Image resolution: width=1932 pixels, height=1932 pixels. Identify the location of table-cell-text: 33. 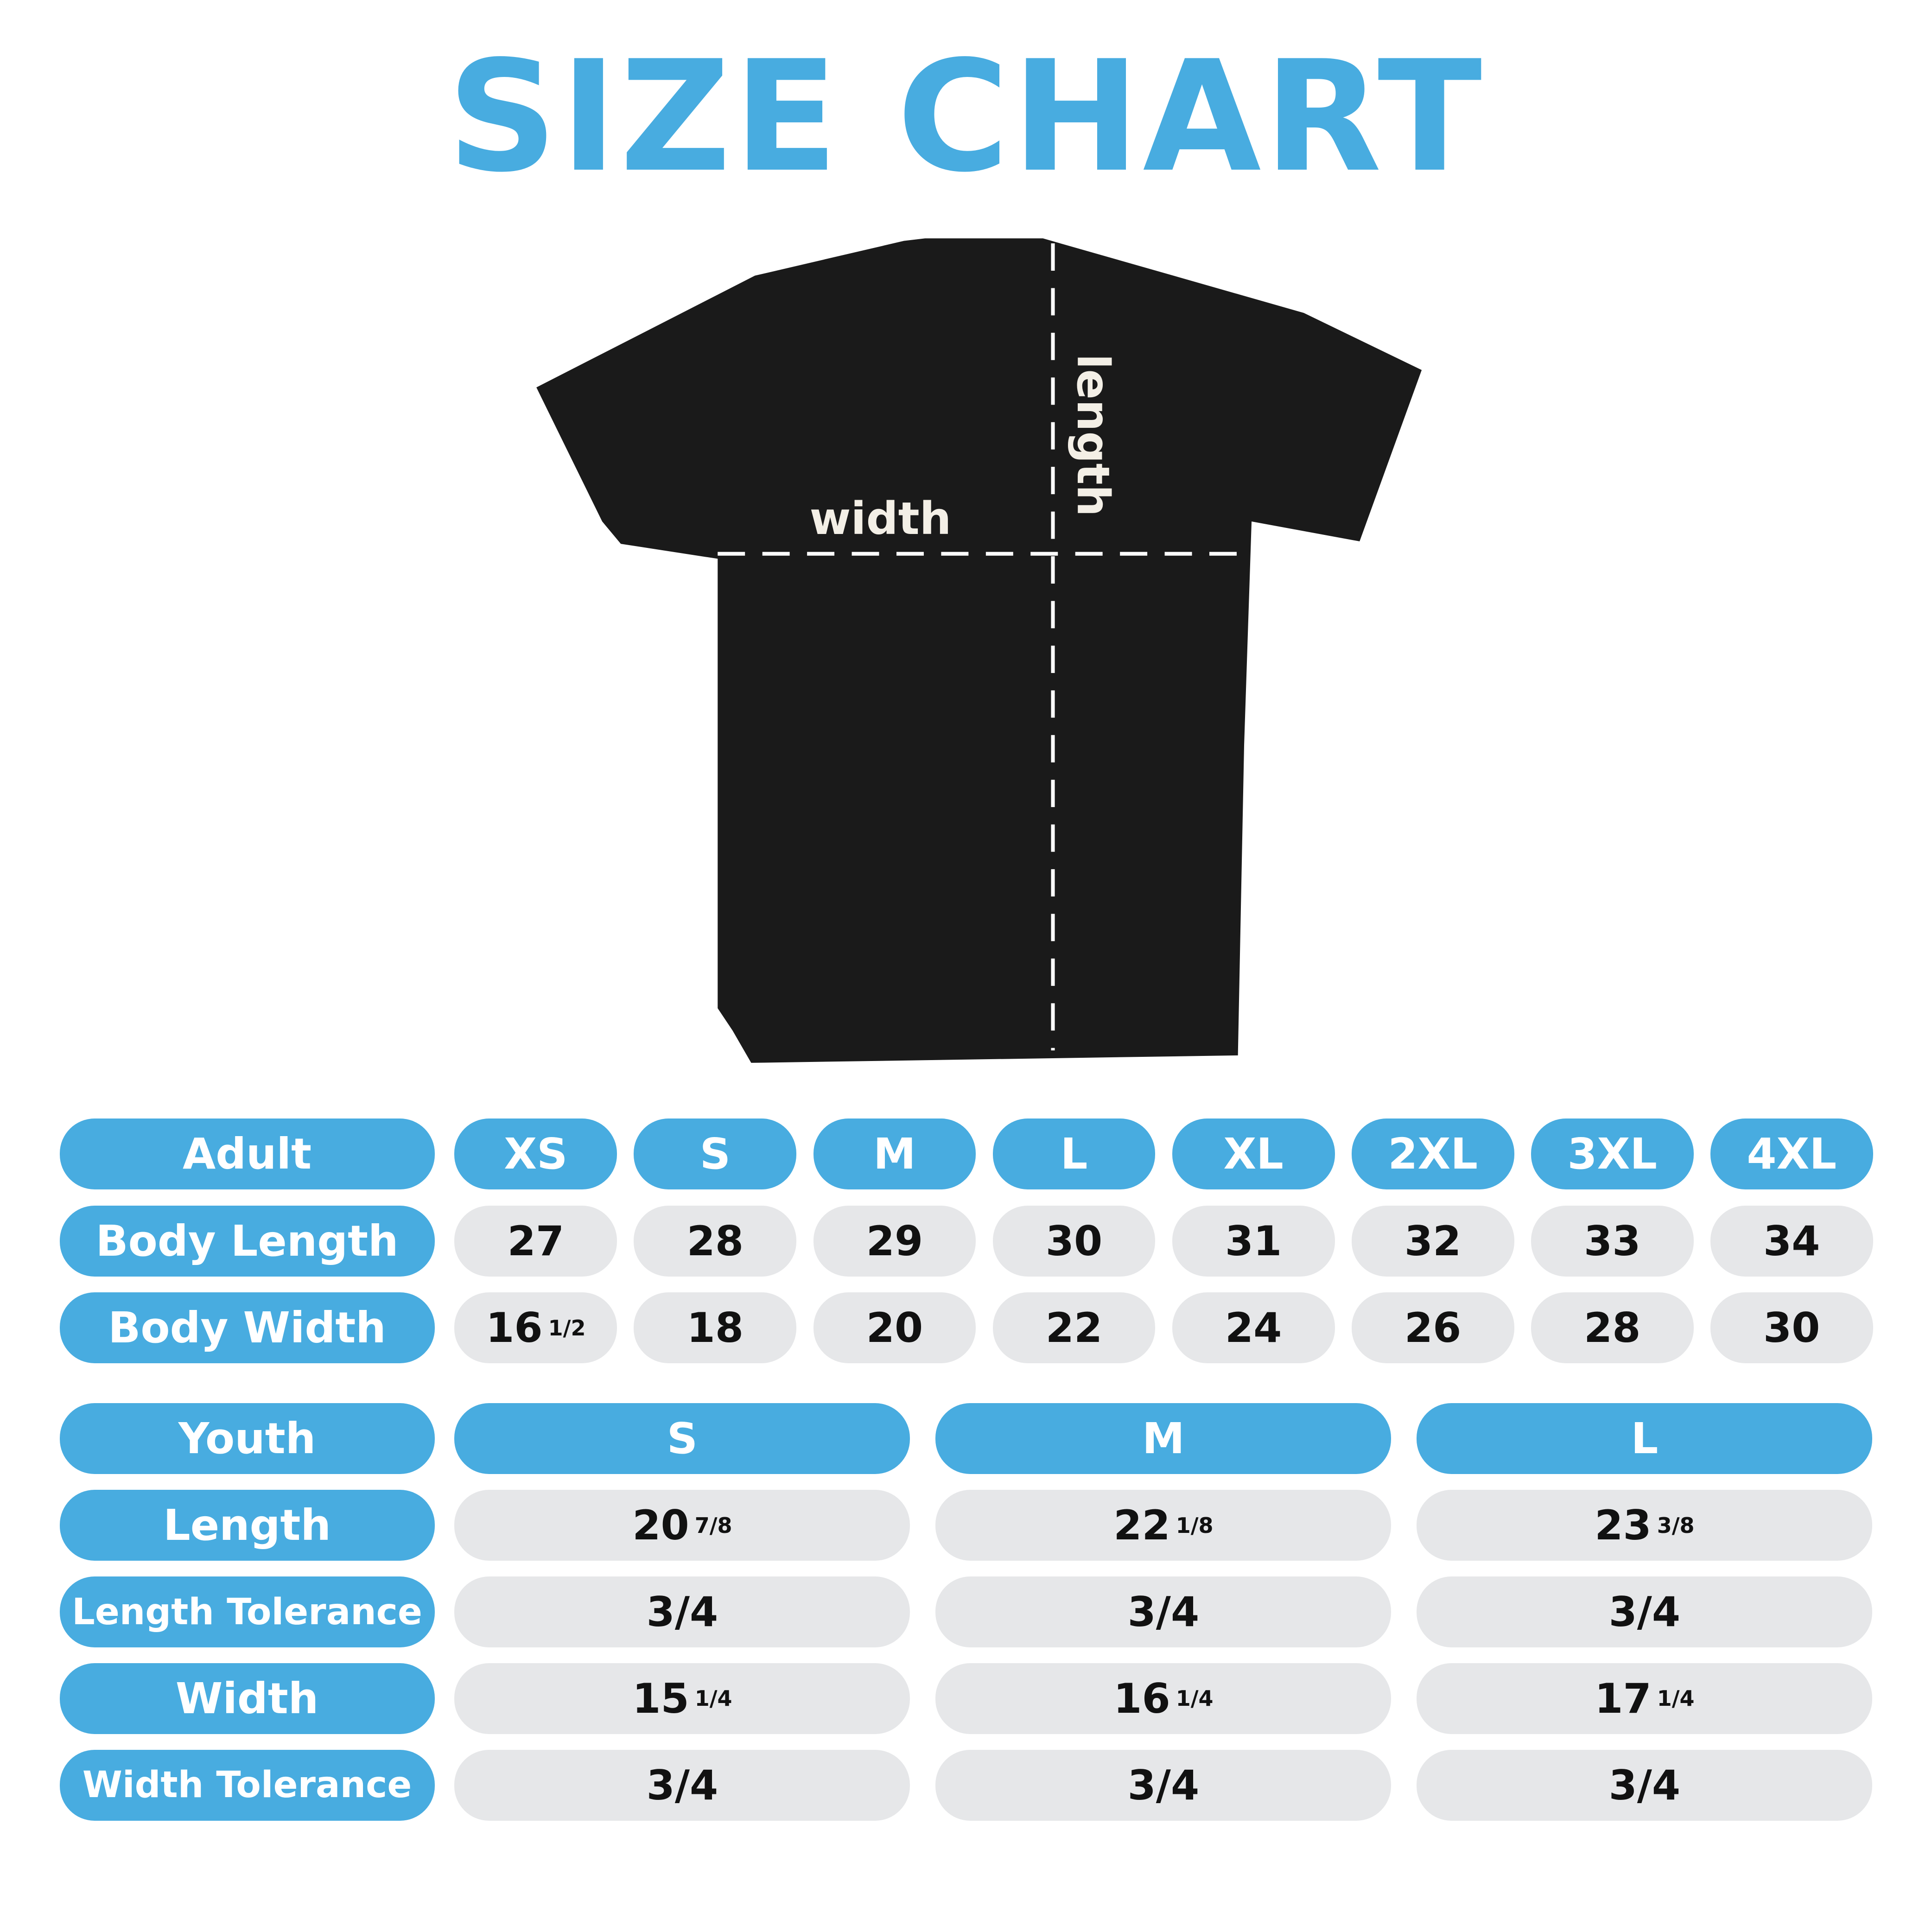
(1612, 1241).